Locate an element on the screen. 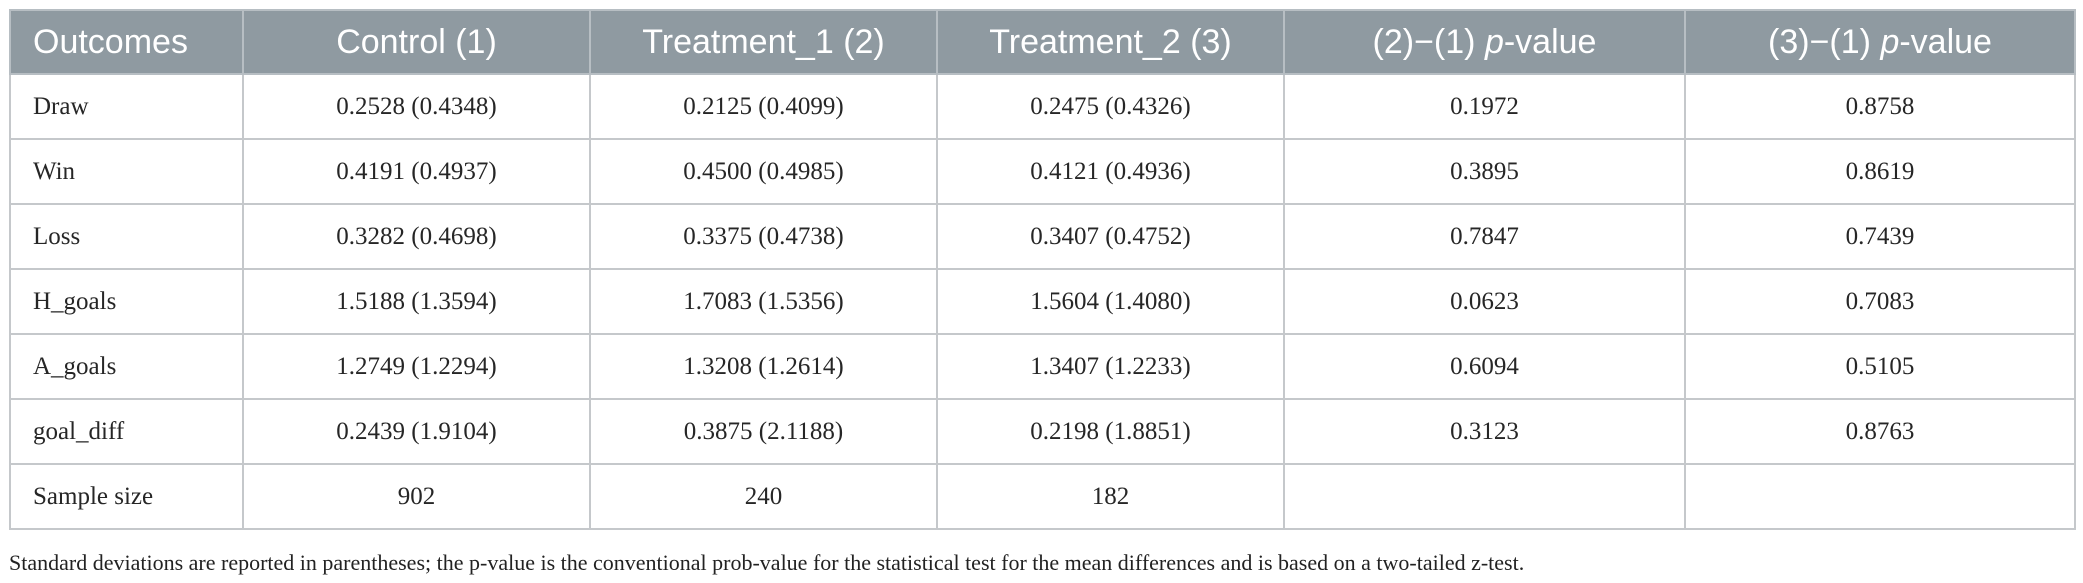  header-pvalue-2-1-prefix: (2)−(1) is located at coordinates (1429, 42).